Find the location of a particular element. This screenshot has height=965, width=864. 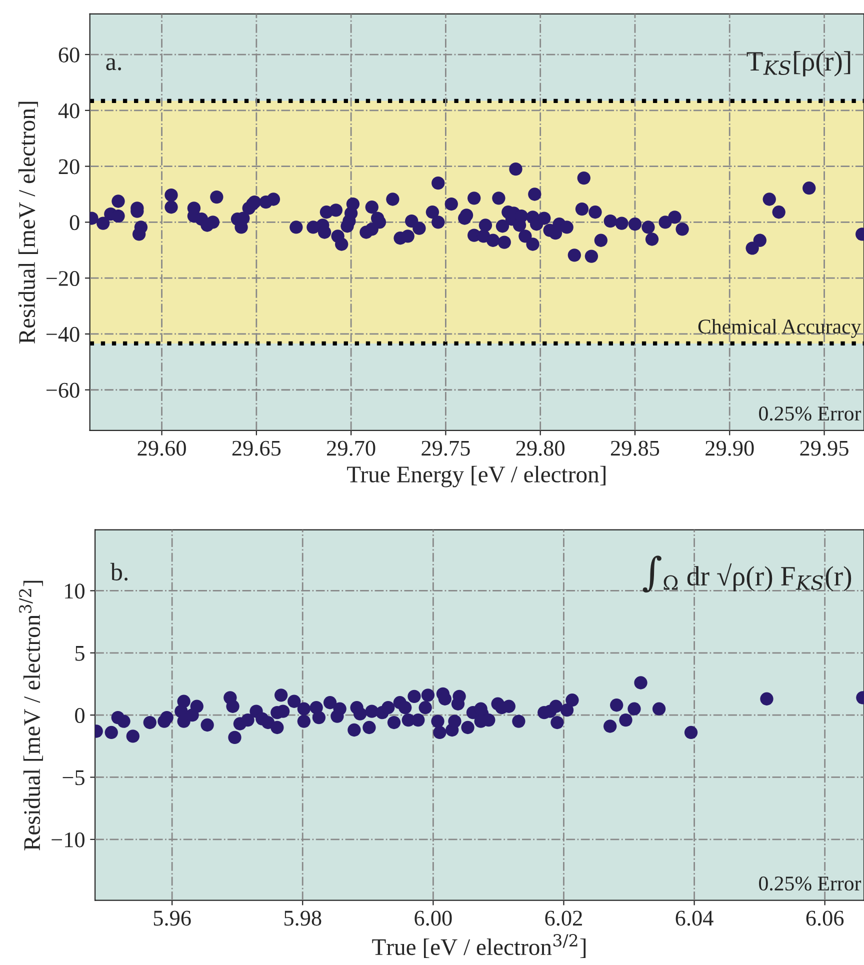

x-tick-label: 29.60 is located at coordinates (162, 448).